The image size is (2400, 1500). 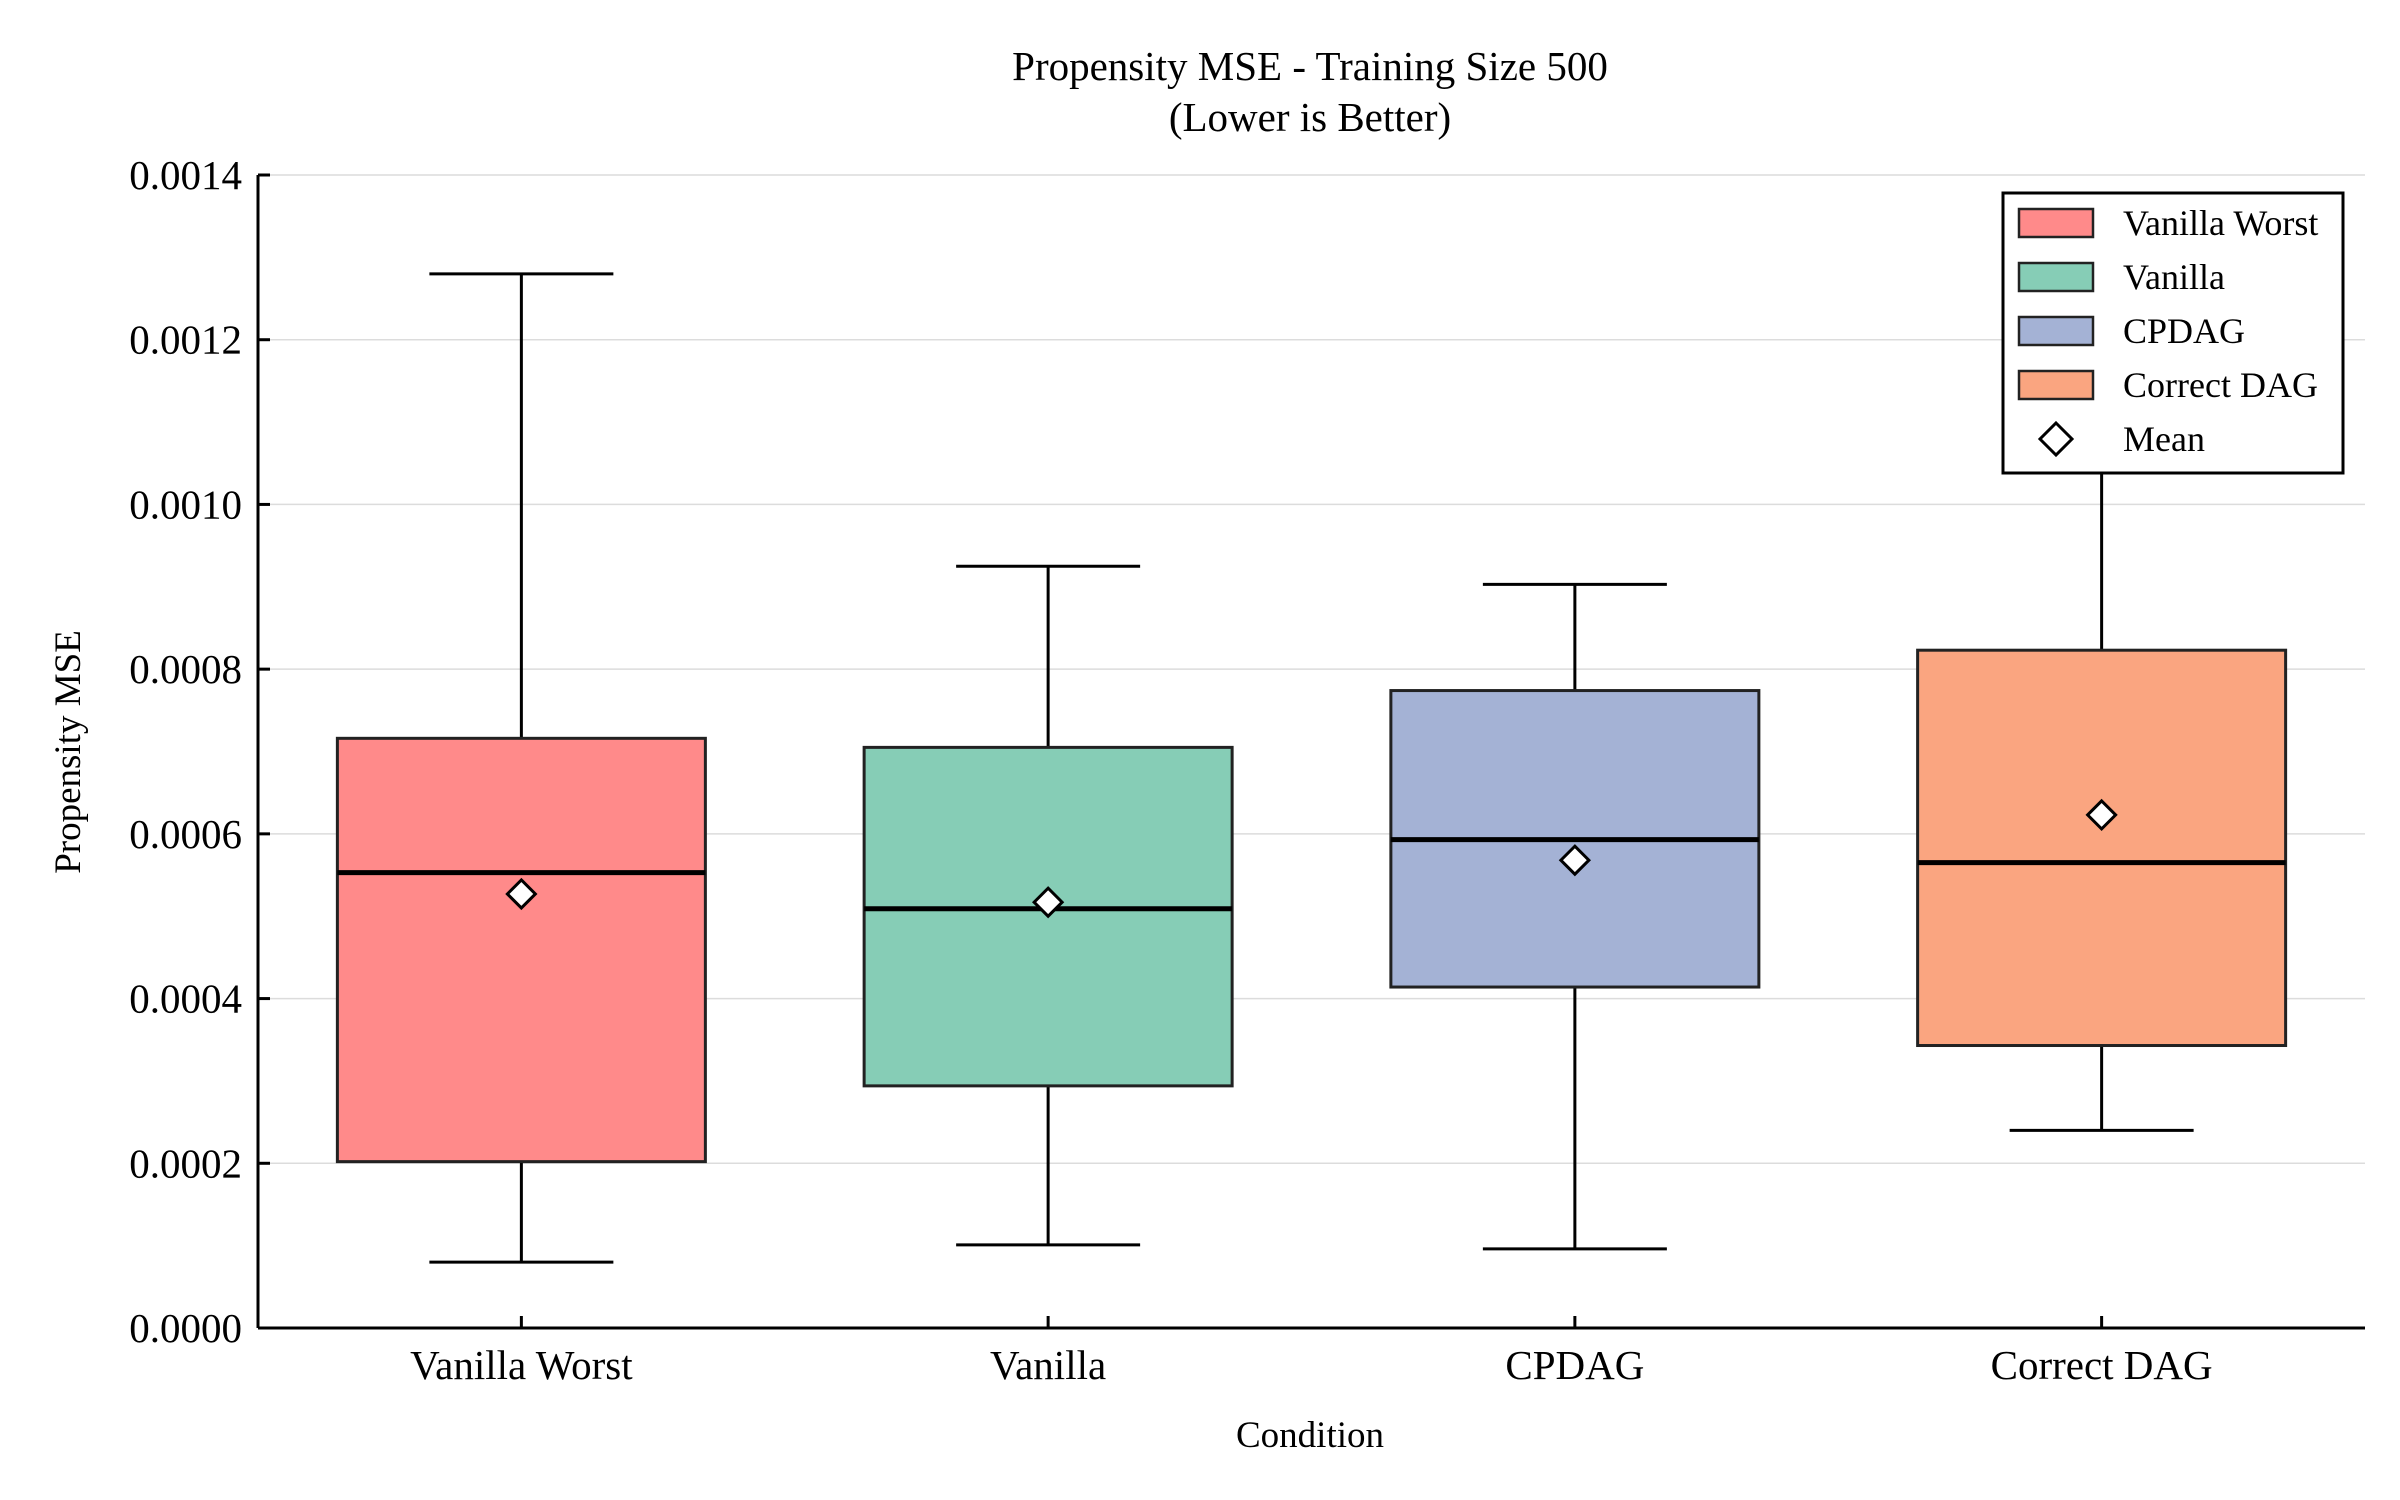 What do you see at coordinates (521, 1365) in the screenshot?
I see `x-tick-label: Vanilla Worst` at bounding box center [521, 1365].